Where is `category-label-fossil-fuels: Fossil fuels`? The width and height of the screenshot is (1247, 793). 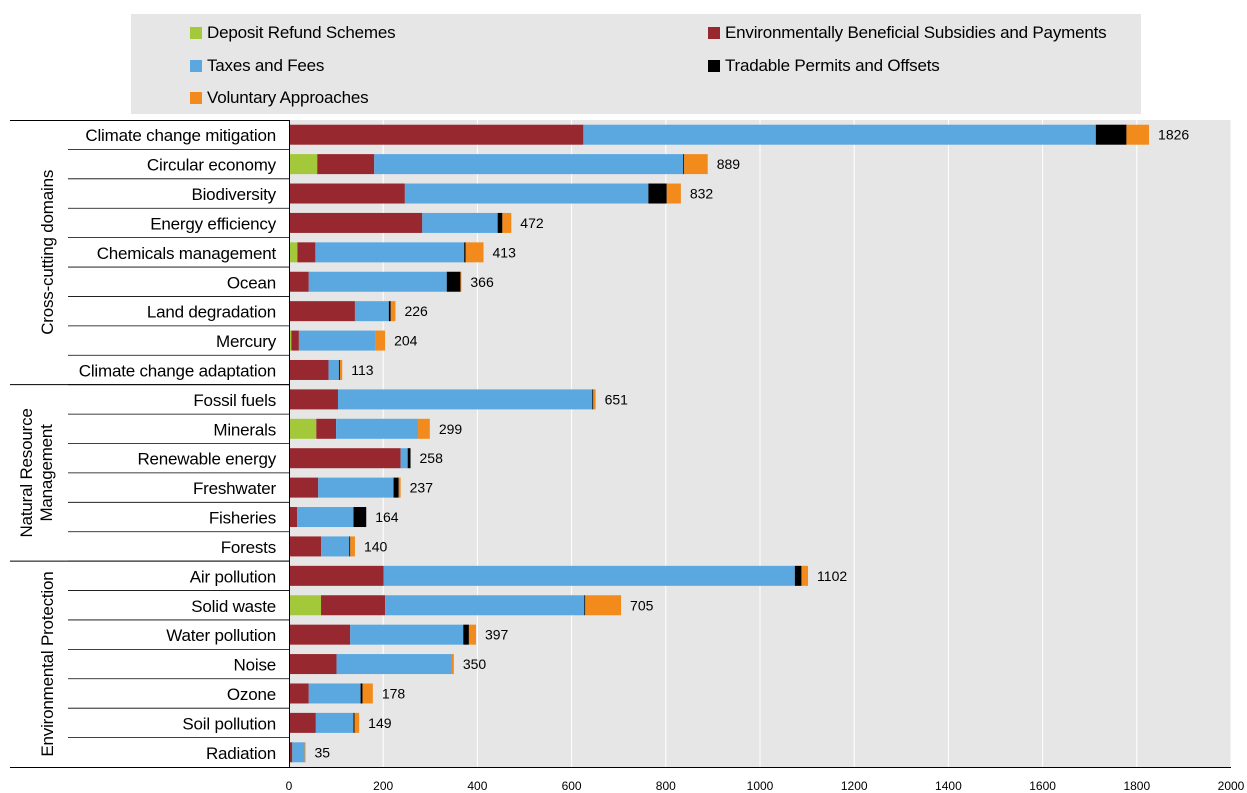 category-label-fossil-fuels: Fossil fuels is located at coordinates (234, 400).